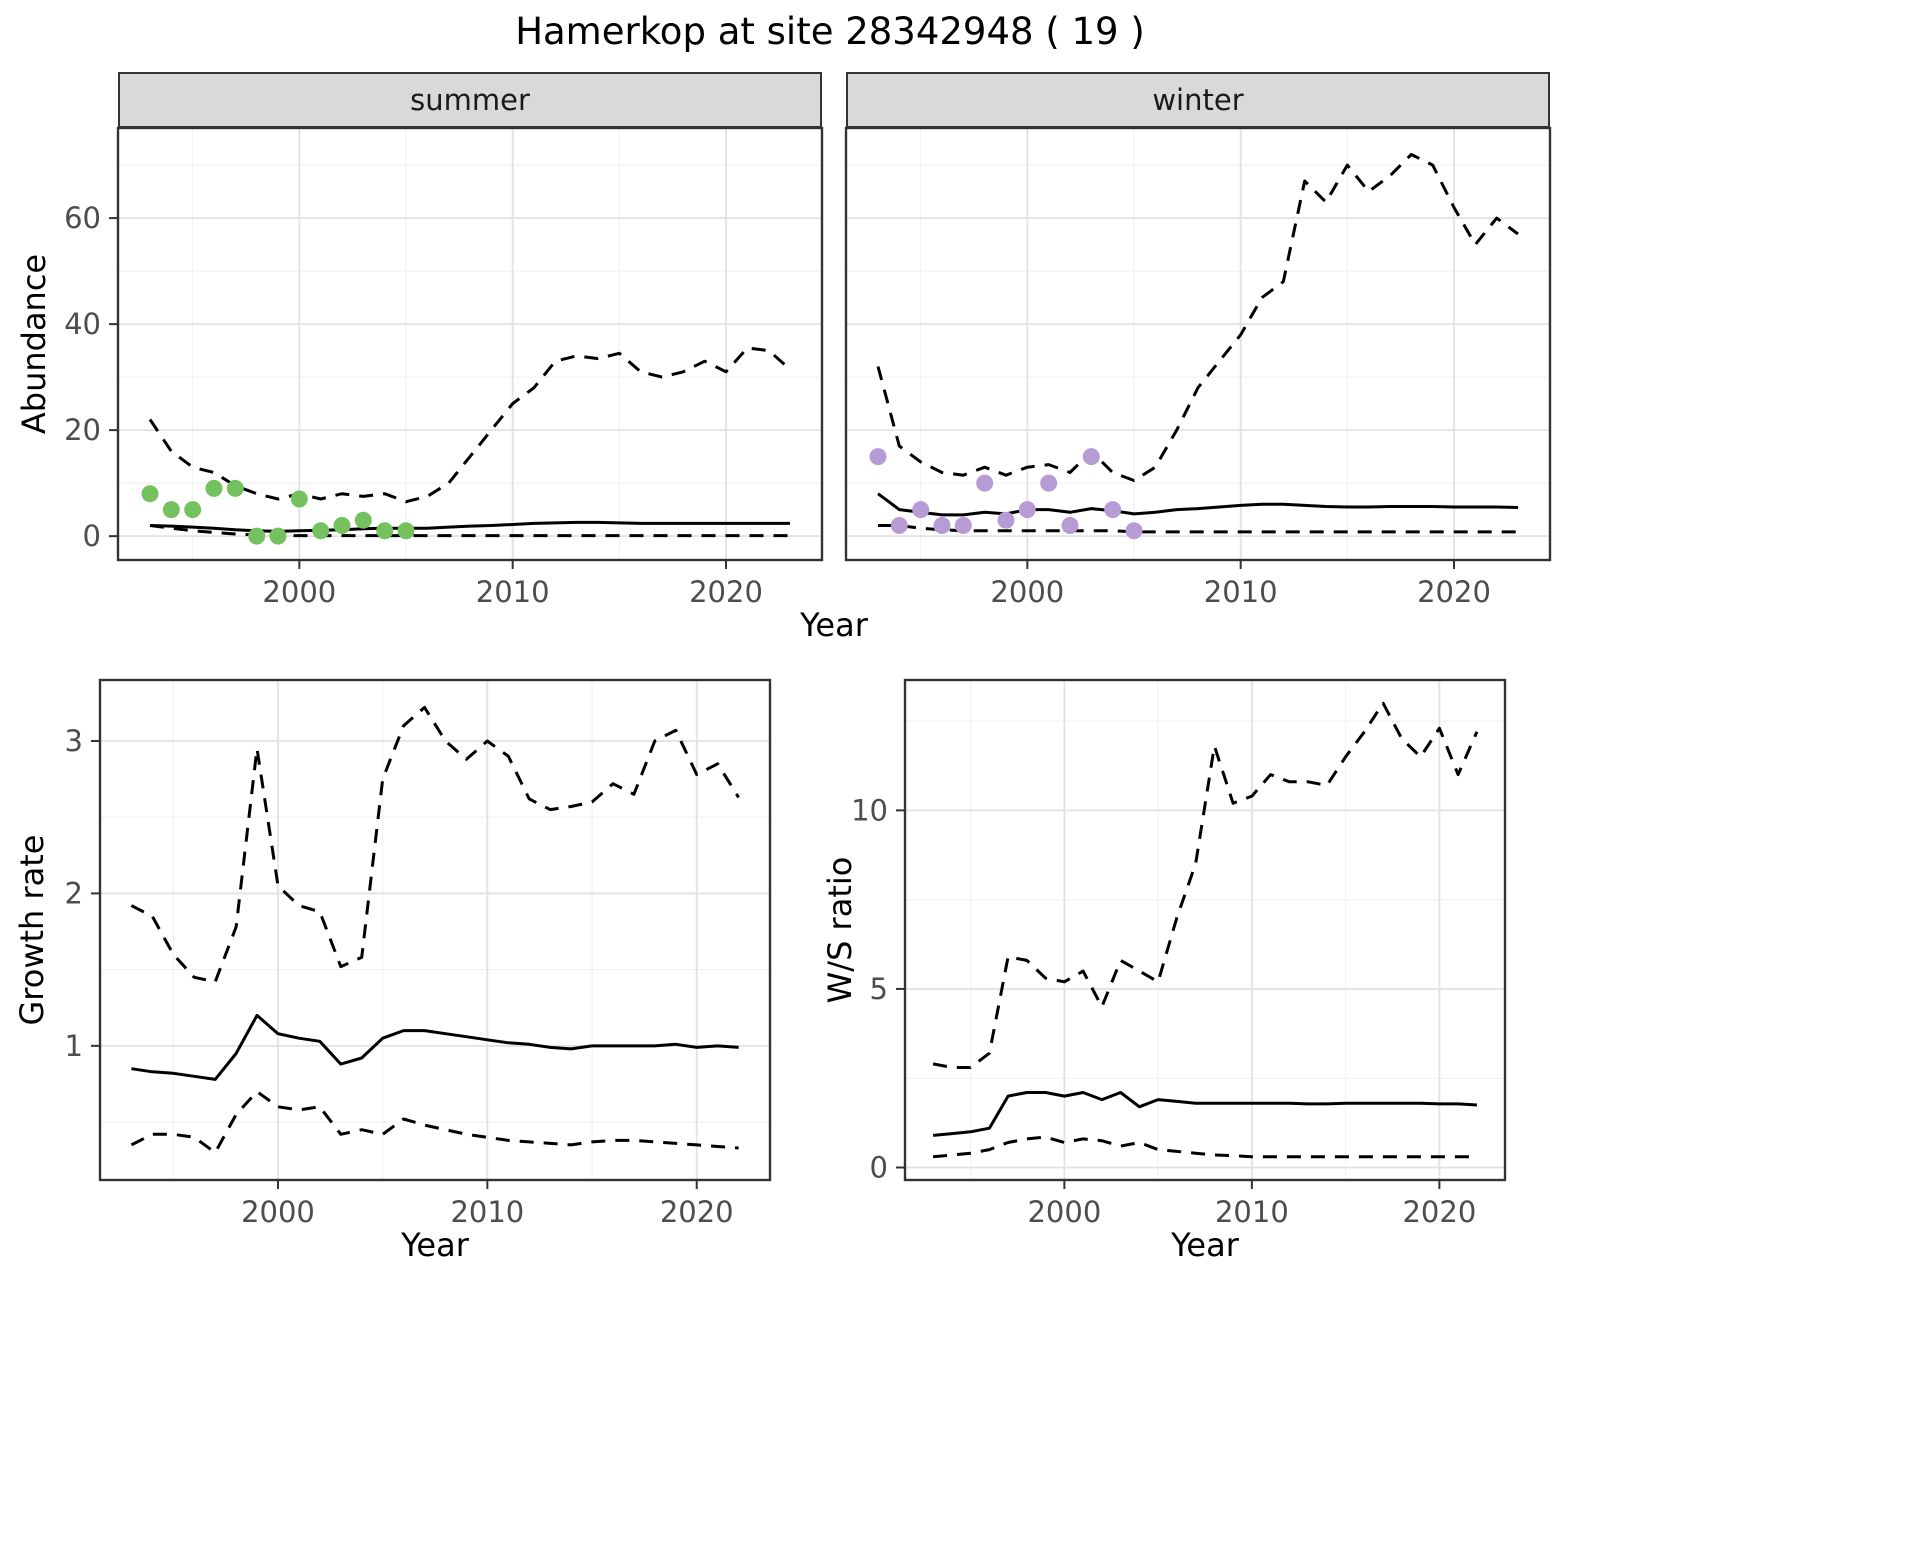 Image resolution: width=1920 pixels, height=1560 pixels. I want to click on facet-label-summer: summer, so click(470, 100).